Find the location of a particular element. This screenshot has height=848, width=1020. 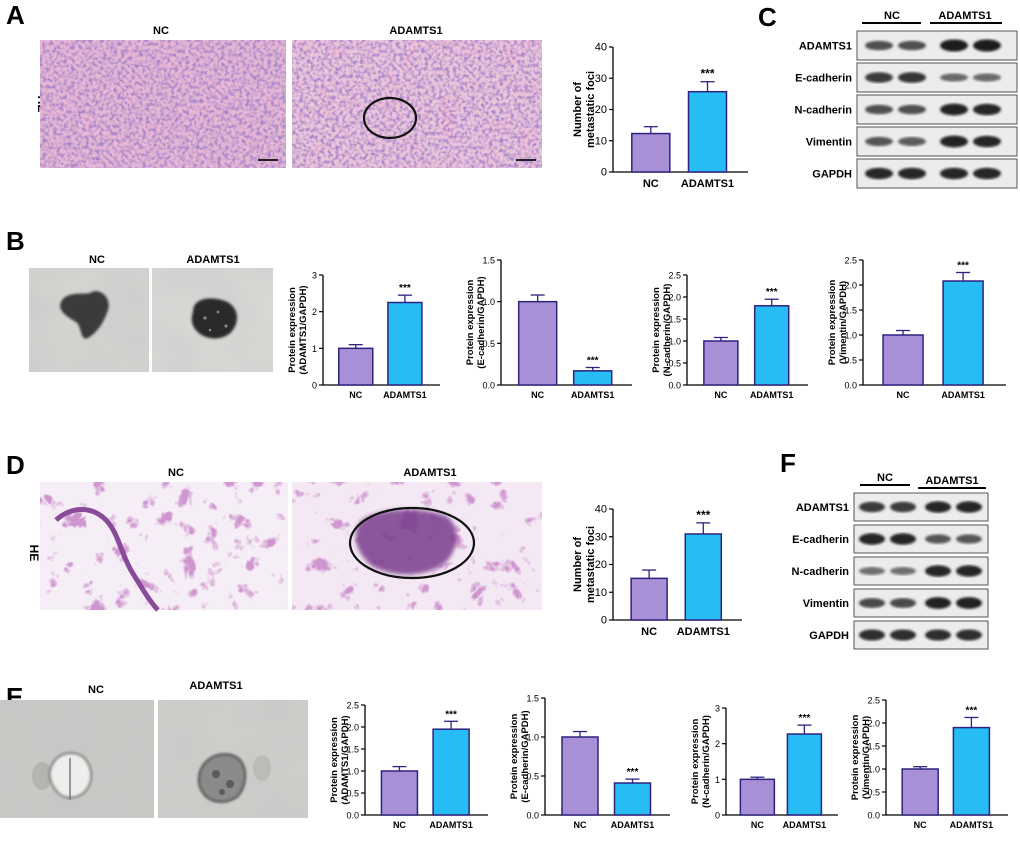

panel-a-image-label-adamts1: ADAMTS1 is located at coordinates (415, 31).